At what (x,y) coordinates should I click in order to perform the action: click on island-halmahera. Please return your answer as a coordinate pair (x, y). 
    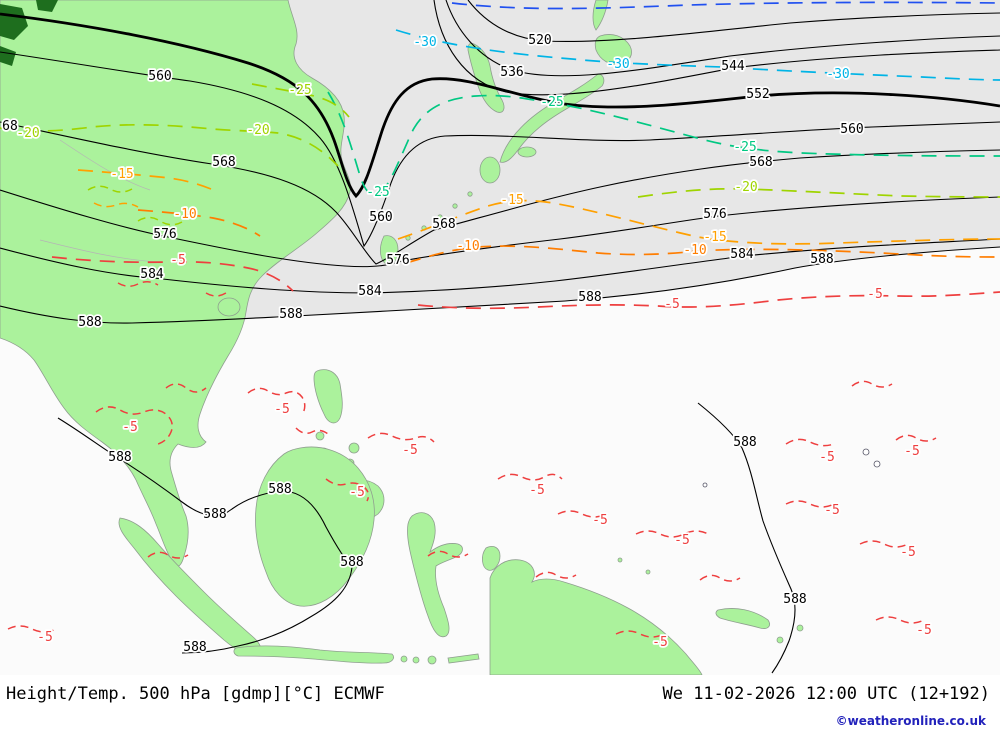
    Looking at the image, I should click on (491, 558).